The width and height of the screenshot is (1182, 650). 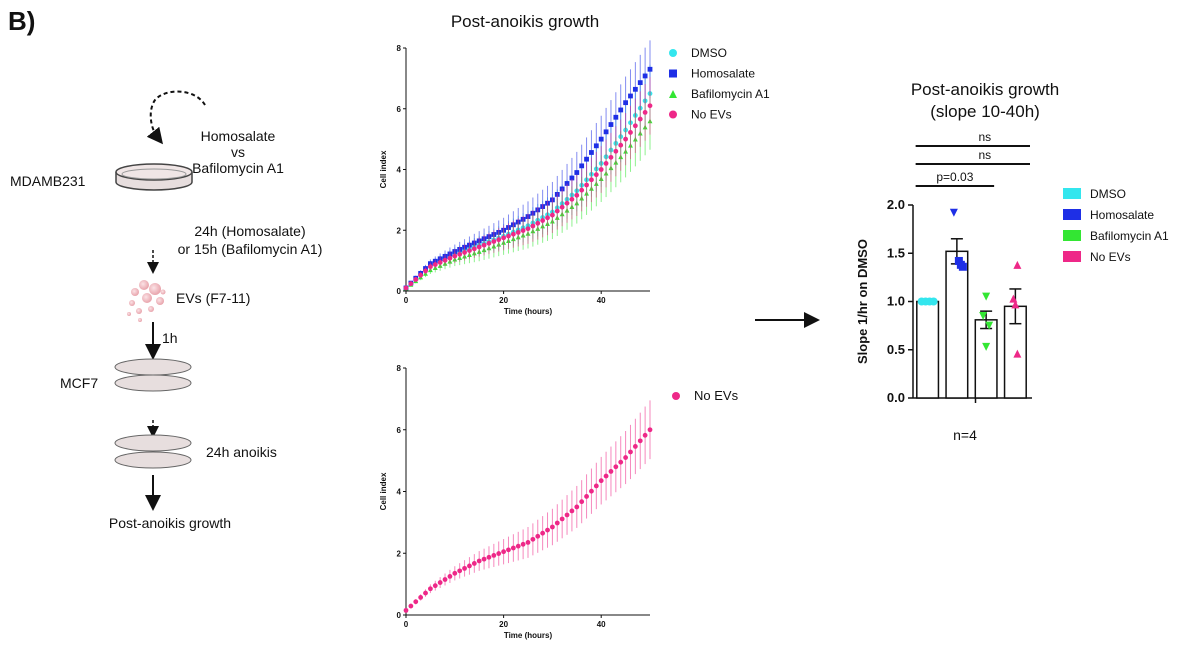 I want to click on x-tick-label: 40, so click(x=601, y=300).